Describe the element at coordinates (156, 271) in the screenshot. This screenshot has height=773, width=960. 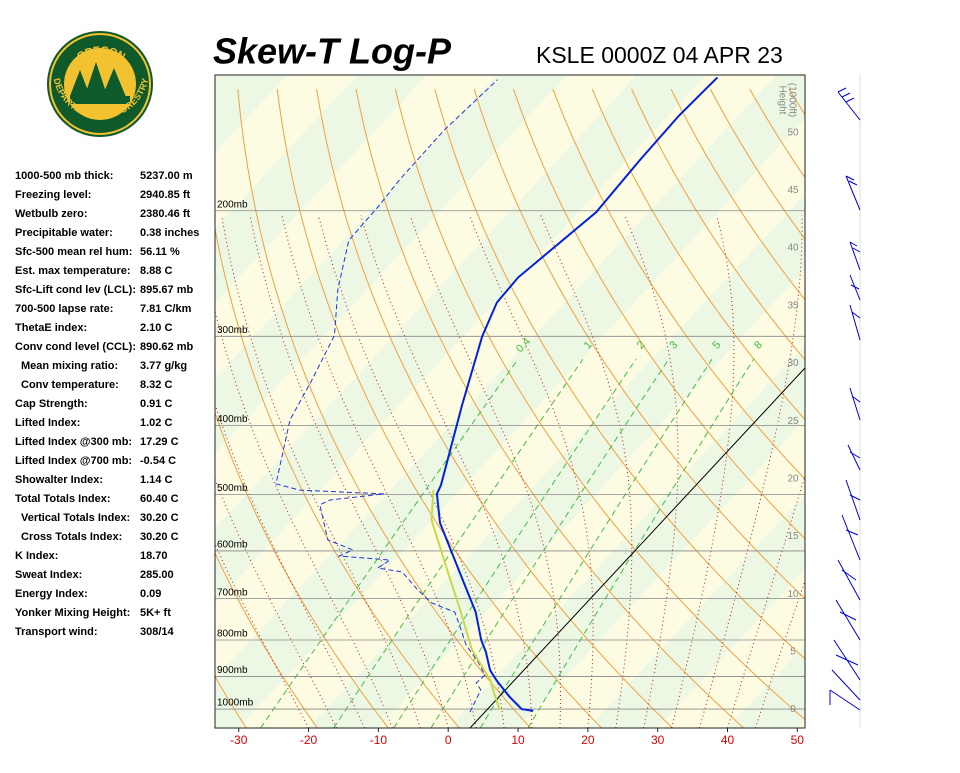
I see `stat-value: 8.88 C` at that location.